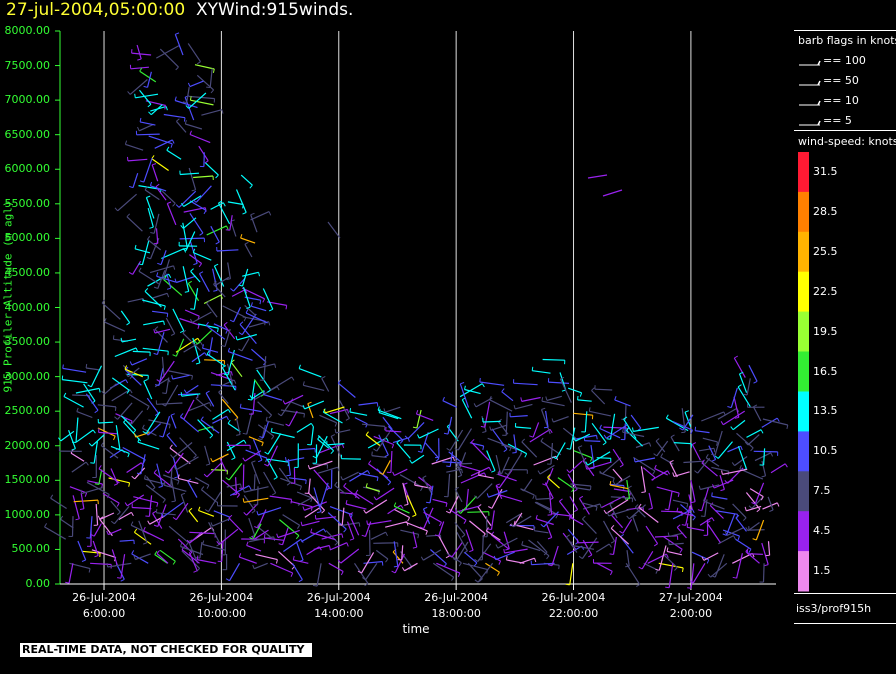 This screenshot has width=896, height=674. Describe the element at coordinates (825, 171) in the screenshot. I see `speed-legend-label: 31.5` at that location.